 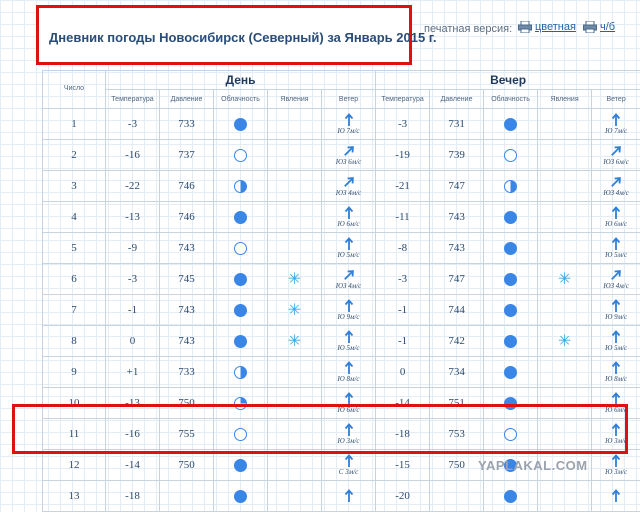 What do you see at coordinates (616, 99) in the screenshot?
I see `sub-header-cell: Ветер` at bounding box center [616, 99].